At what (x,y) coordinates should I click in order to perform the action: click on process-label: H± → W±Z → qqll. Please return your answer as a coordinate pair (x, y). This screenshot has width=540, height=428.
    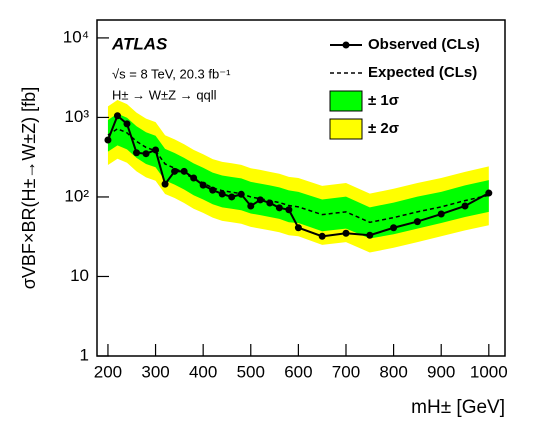
    Looking at the image, I should click on (164, 94).